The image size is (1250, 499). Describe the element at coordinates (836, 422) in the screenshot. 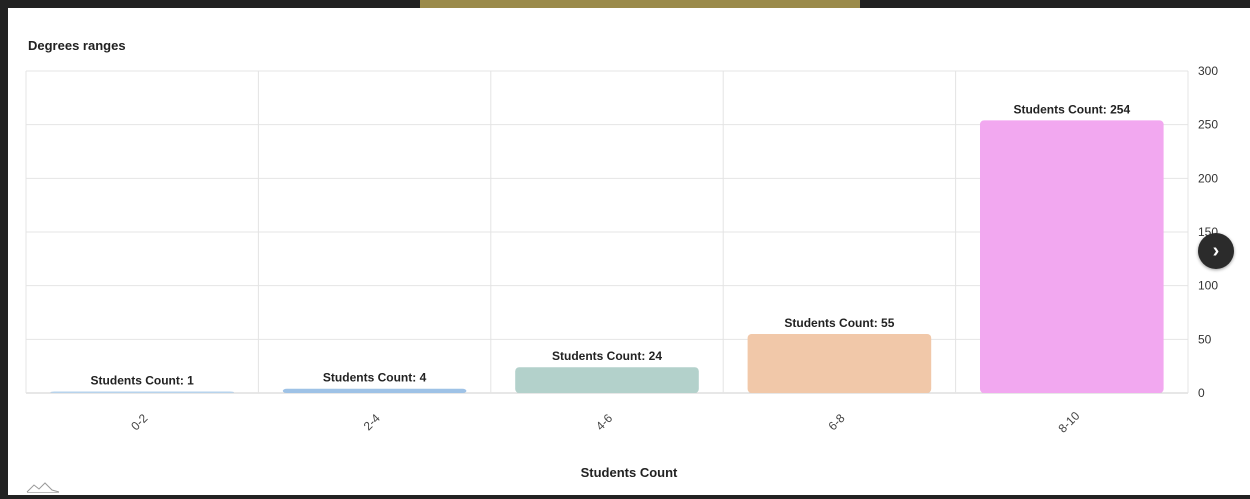

I see `x-tick-label: 6-8` at that location.